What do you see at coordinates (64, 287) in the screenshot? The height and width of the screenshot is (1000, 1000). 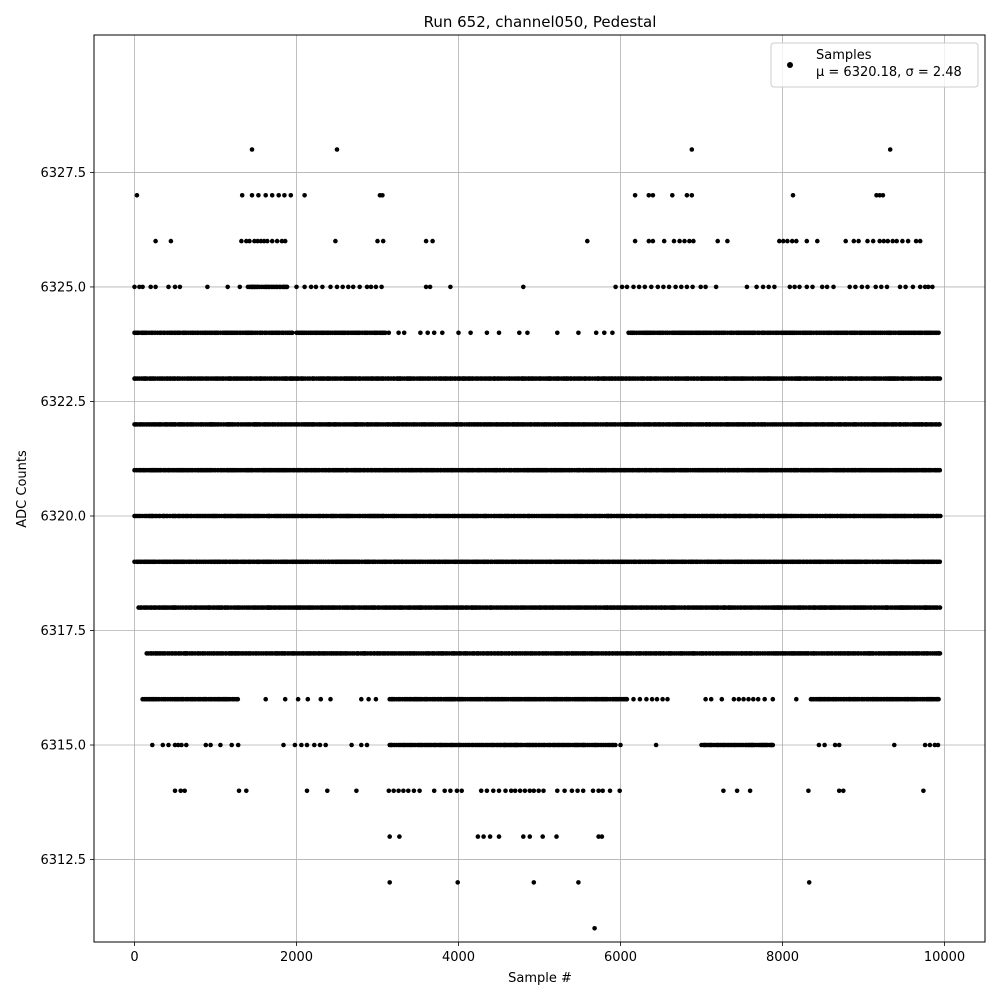 I see `y-tick-label: 6325.0` at bounding box center [64, 287].